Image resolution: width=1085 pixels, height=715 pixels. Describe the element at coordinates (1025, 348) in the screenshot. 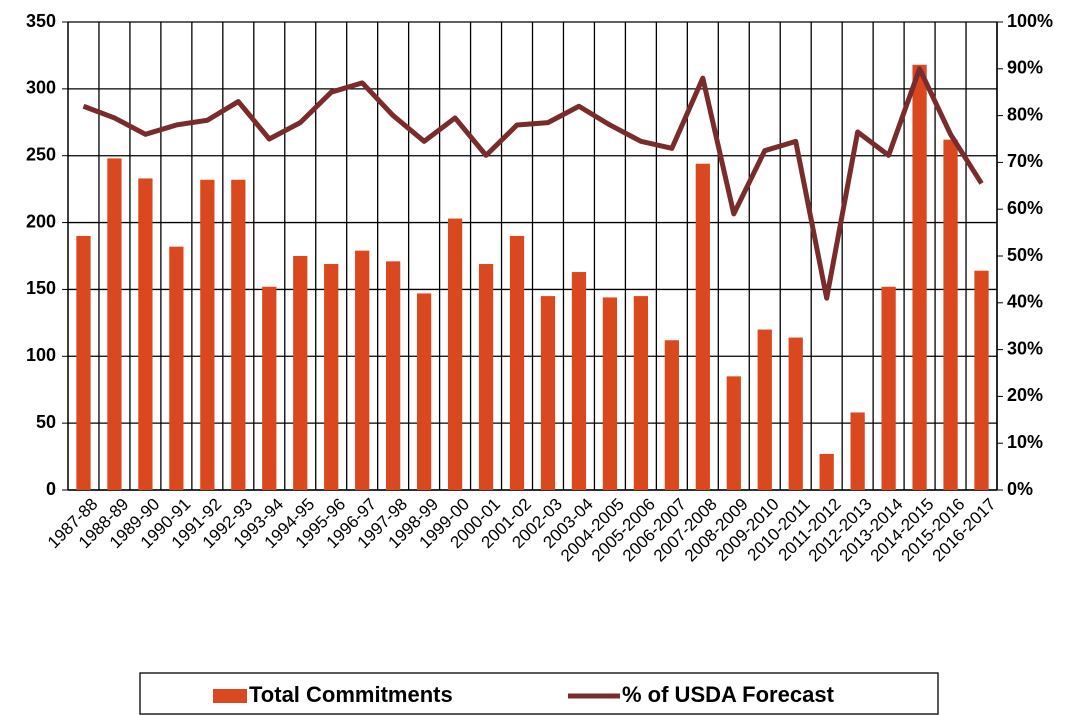

I see `y2-tick-label: 30%` at that location.